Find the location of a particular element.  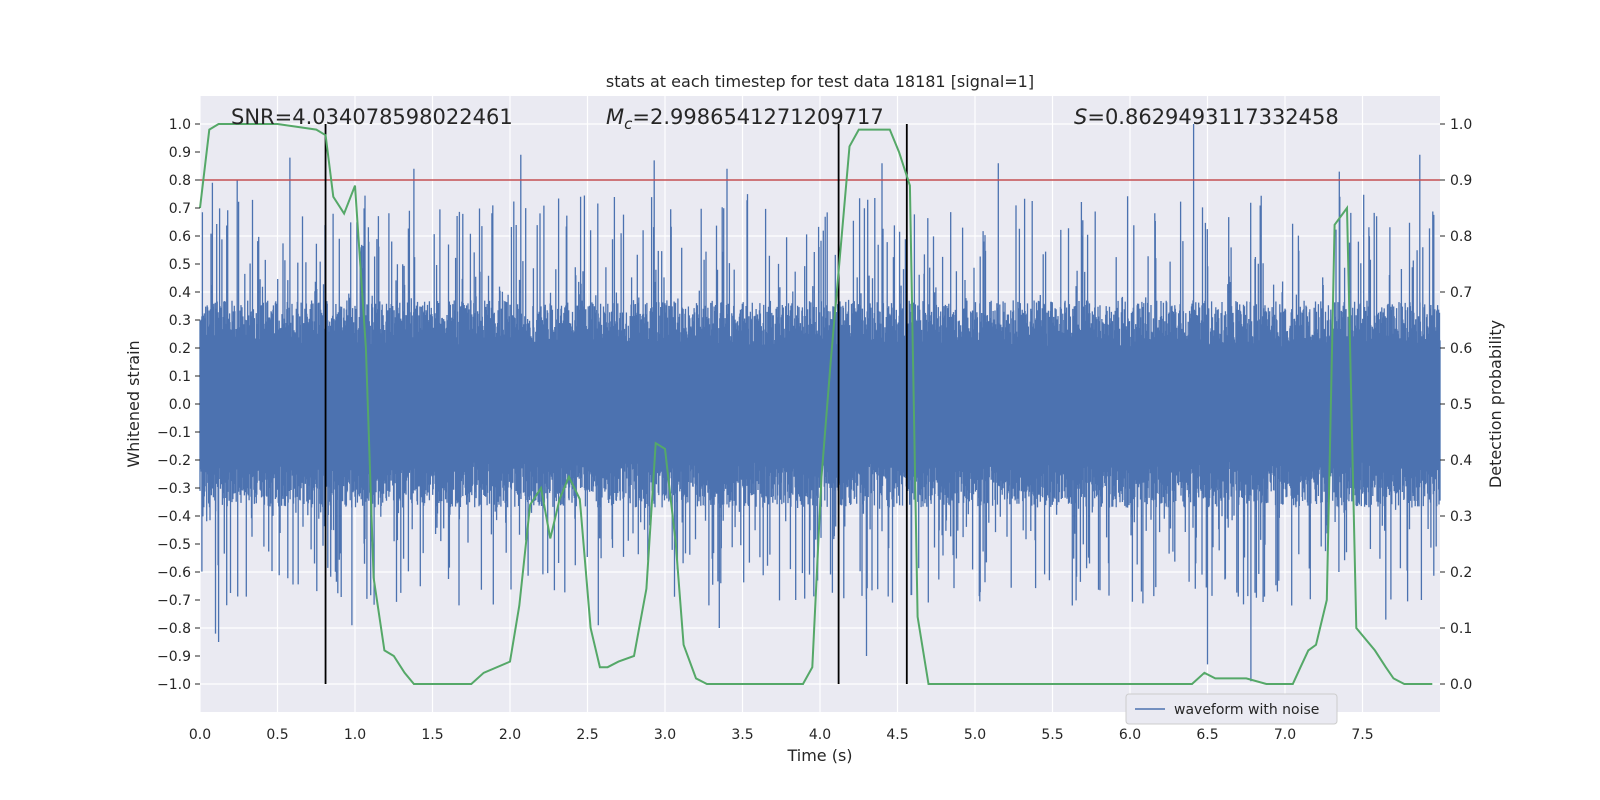

x-tick-label: 1.5 is located at coordinates (432, 735).